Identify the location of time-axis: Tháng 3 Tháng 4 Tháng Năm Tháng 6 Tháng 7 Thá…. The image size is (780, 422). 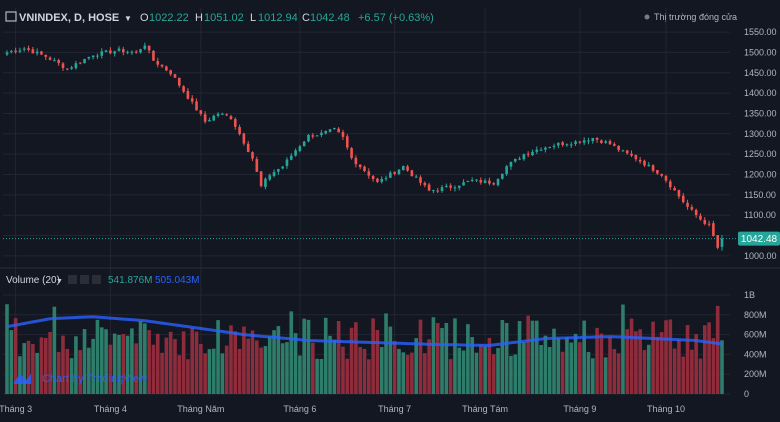
(342, 409).